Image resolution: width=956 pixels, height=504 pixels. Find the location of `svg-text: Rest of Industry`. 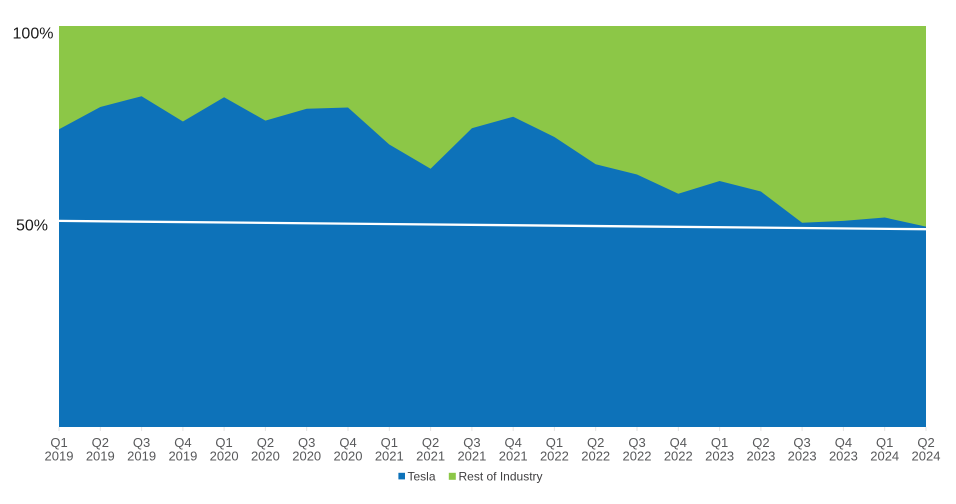

svg-text: Rest of Industry is located at coordinates (501, 476).